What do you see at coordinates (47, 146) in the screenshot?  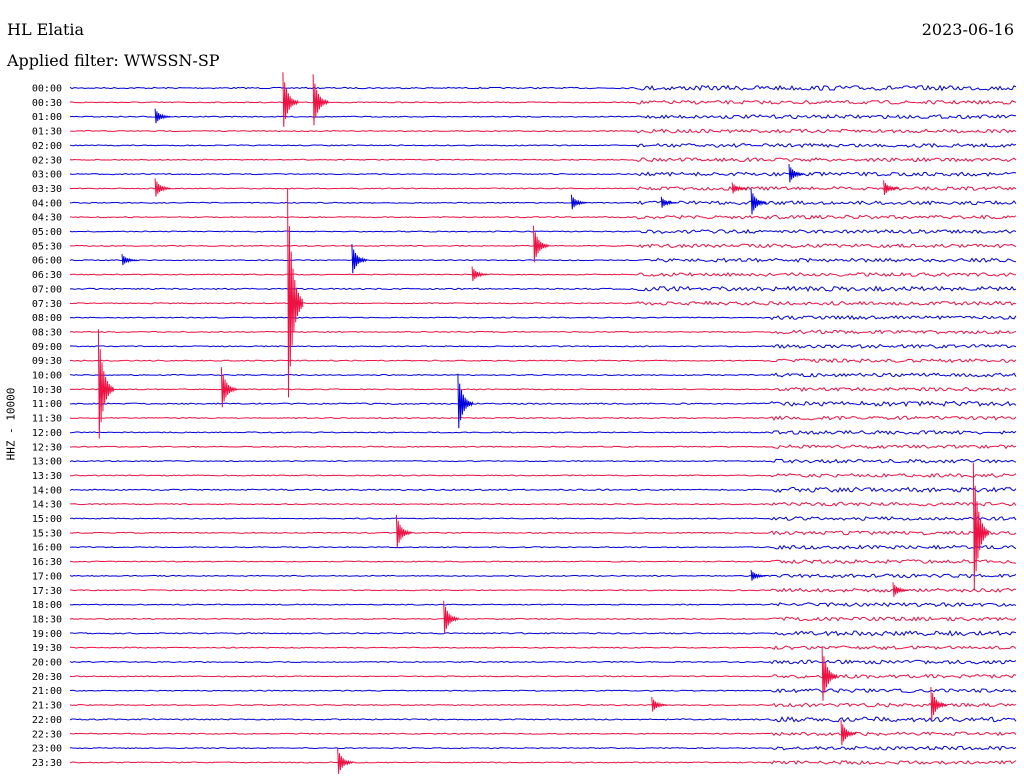 I see `time-label: 02:00` at bounding box center [47, 146].